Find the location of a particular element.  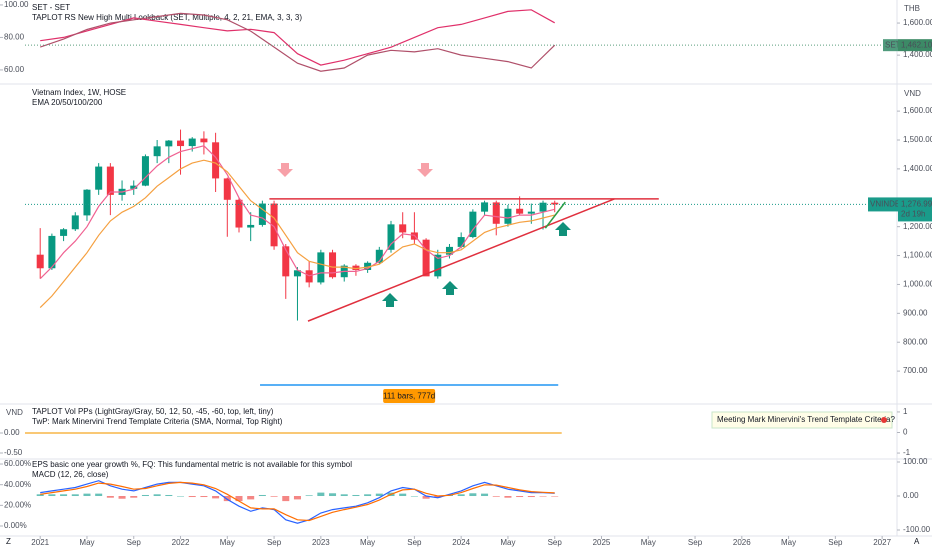

y2-tick-label: 1,000.00 is located at coordinates (917, 284).